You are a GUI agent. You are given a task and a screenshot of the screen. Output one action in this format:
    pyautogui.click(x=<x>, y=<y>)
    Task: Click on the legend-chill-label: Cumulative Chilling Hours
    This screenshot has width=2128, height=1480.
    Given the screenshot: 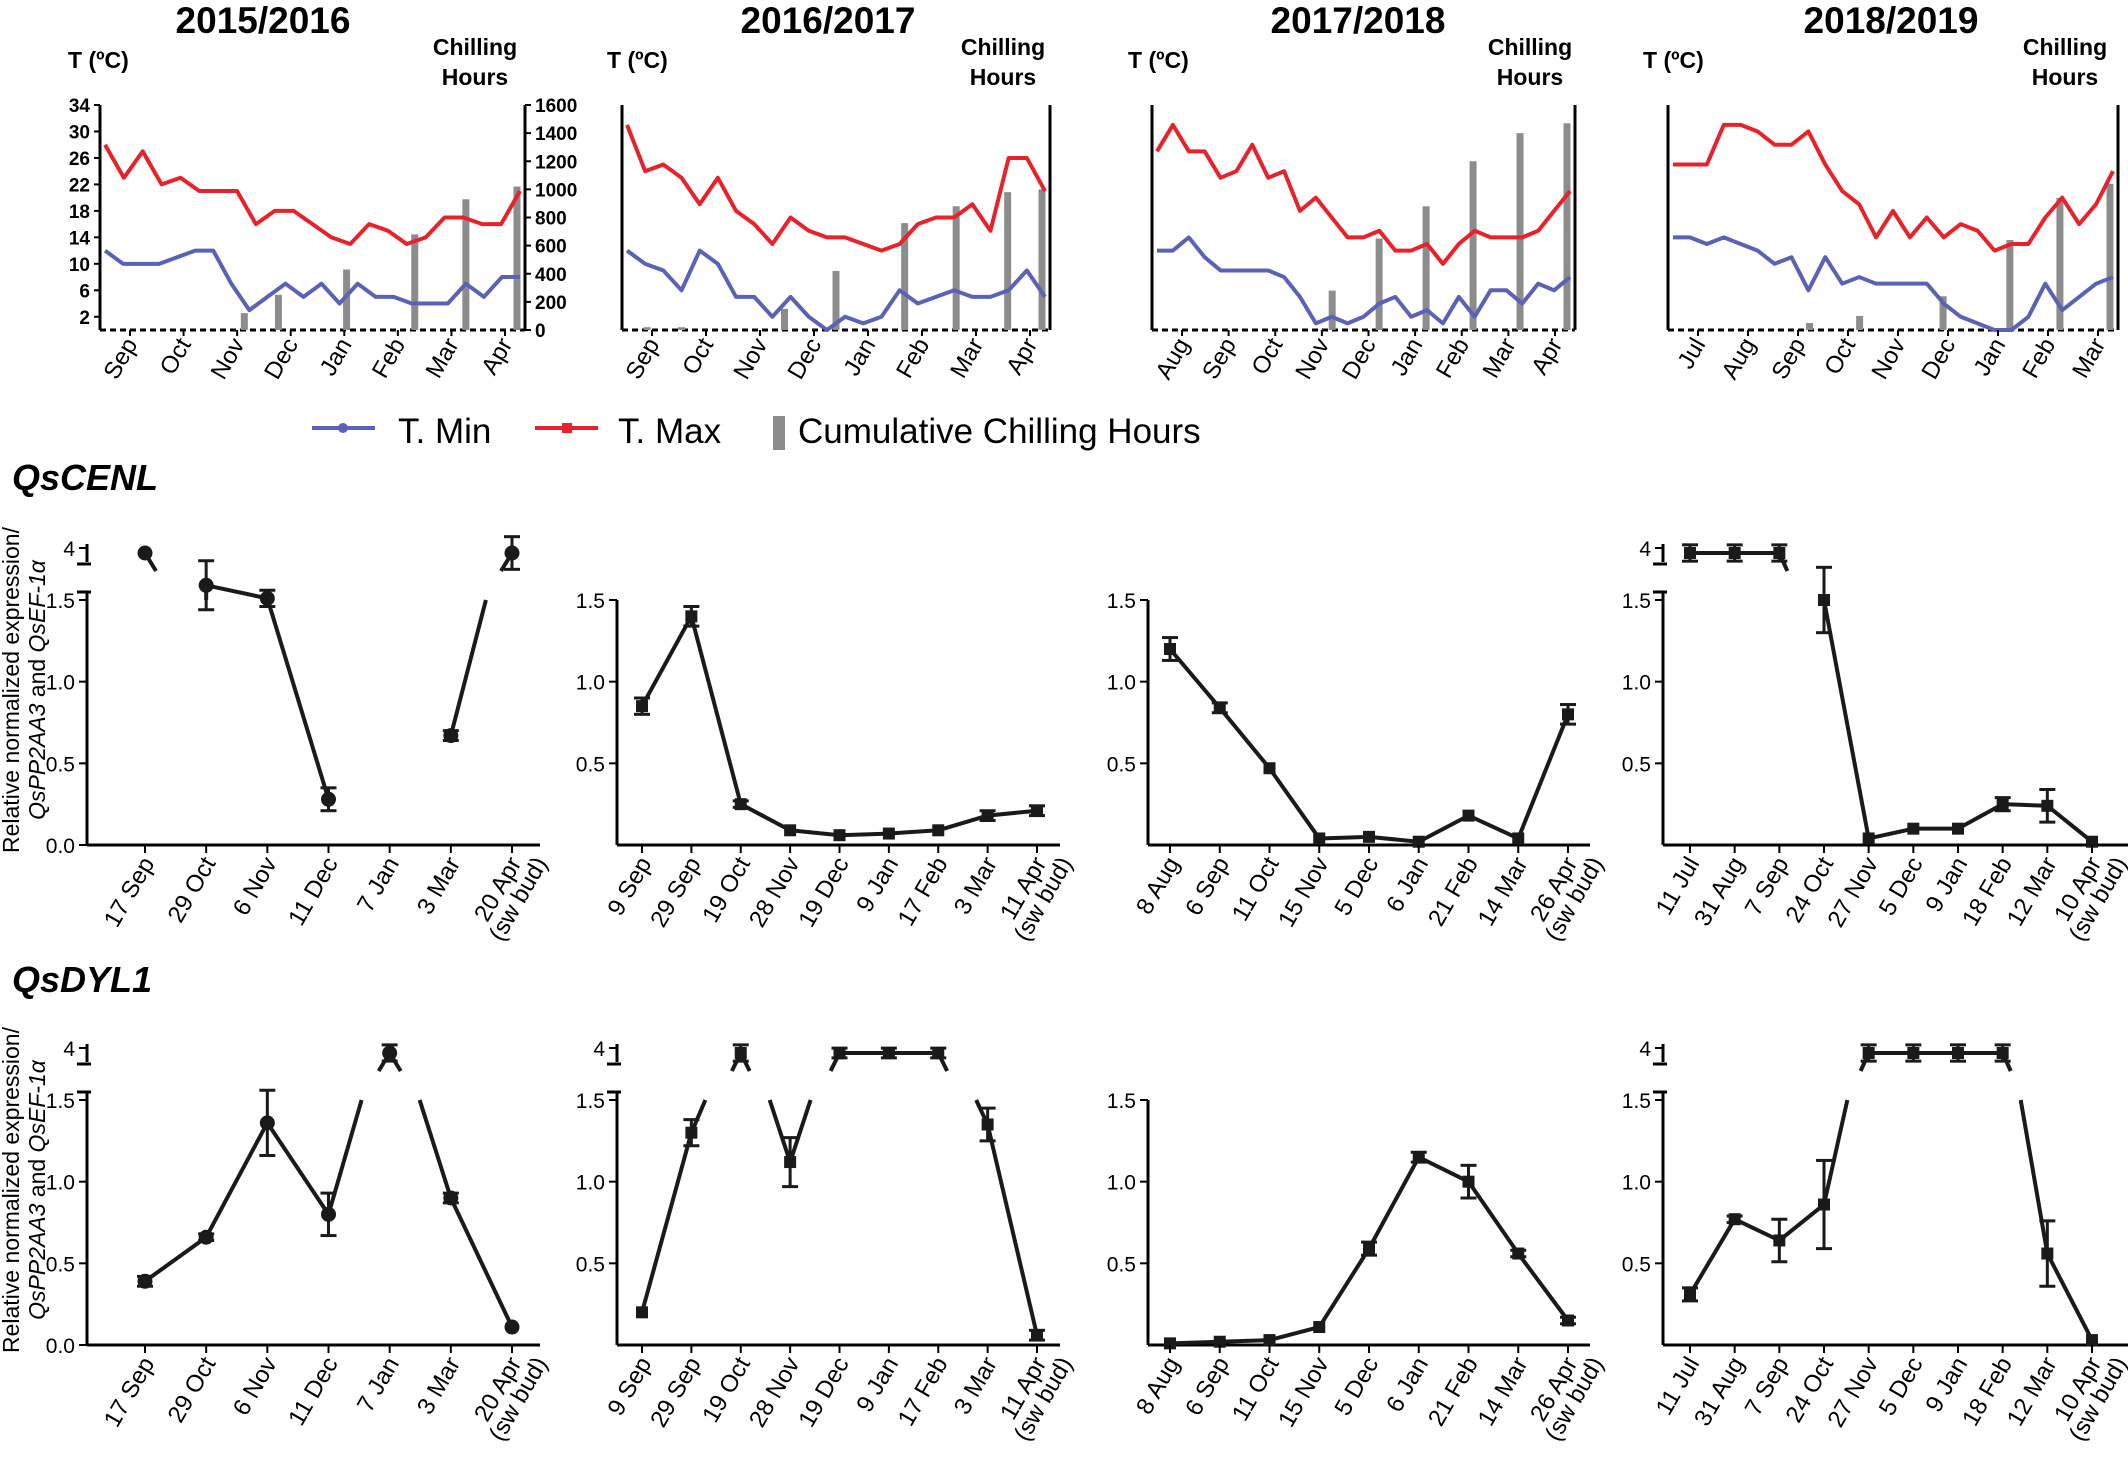 What is the action you would take?
    pyautogui.click(x=999, y=431)
    